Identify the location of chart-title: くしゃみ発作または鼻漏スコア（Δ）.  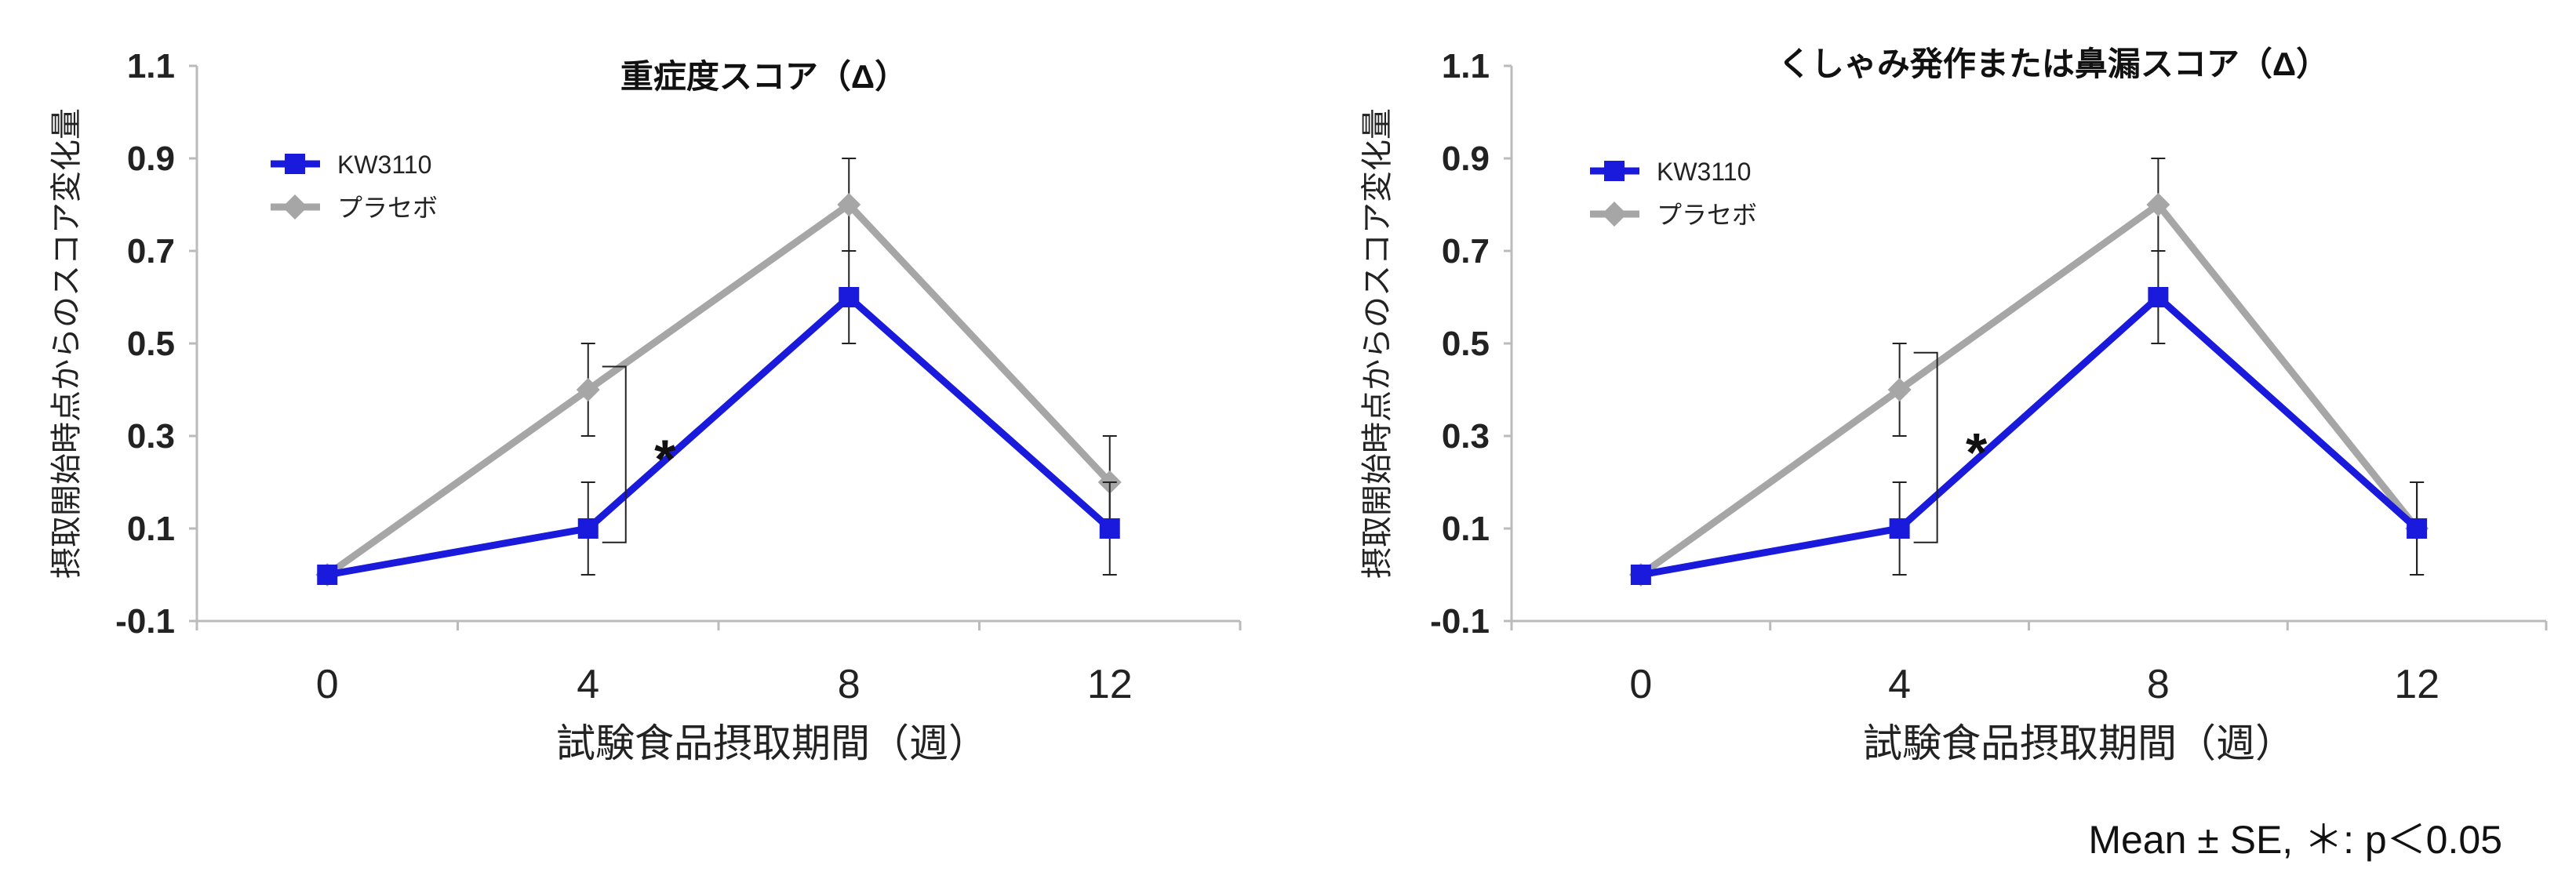
(2053, 63).